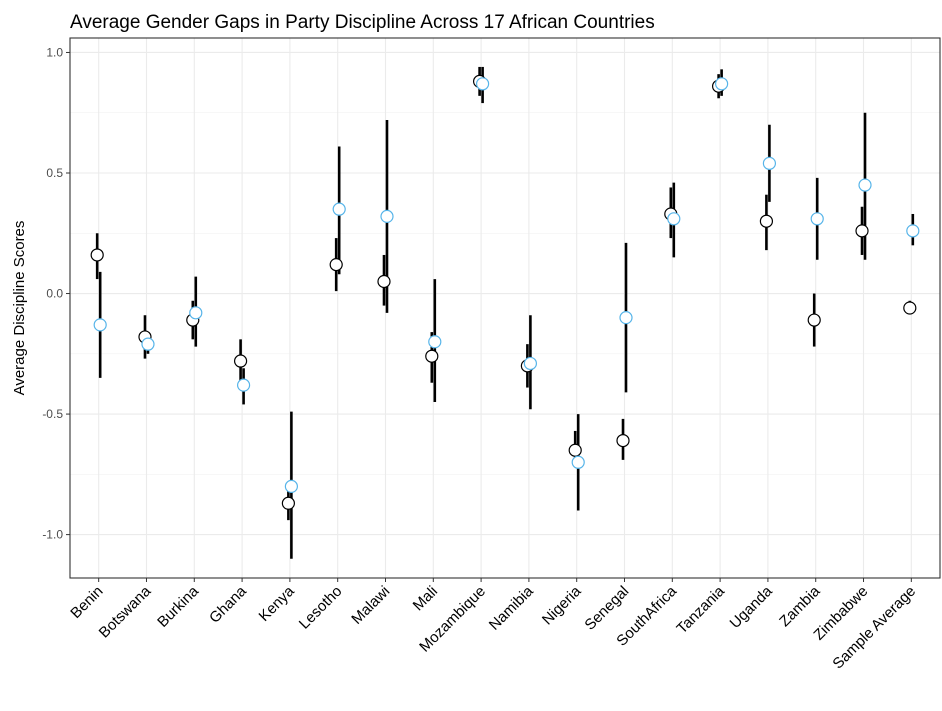 The width and height of the screenshot is (942, 711). What do you see at coordinates (54, 173) in the screenshot?
I see `y-tick-label: 0.5` at bounding box center [54, 173].